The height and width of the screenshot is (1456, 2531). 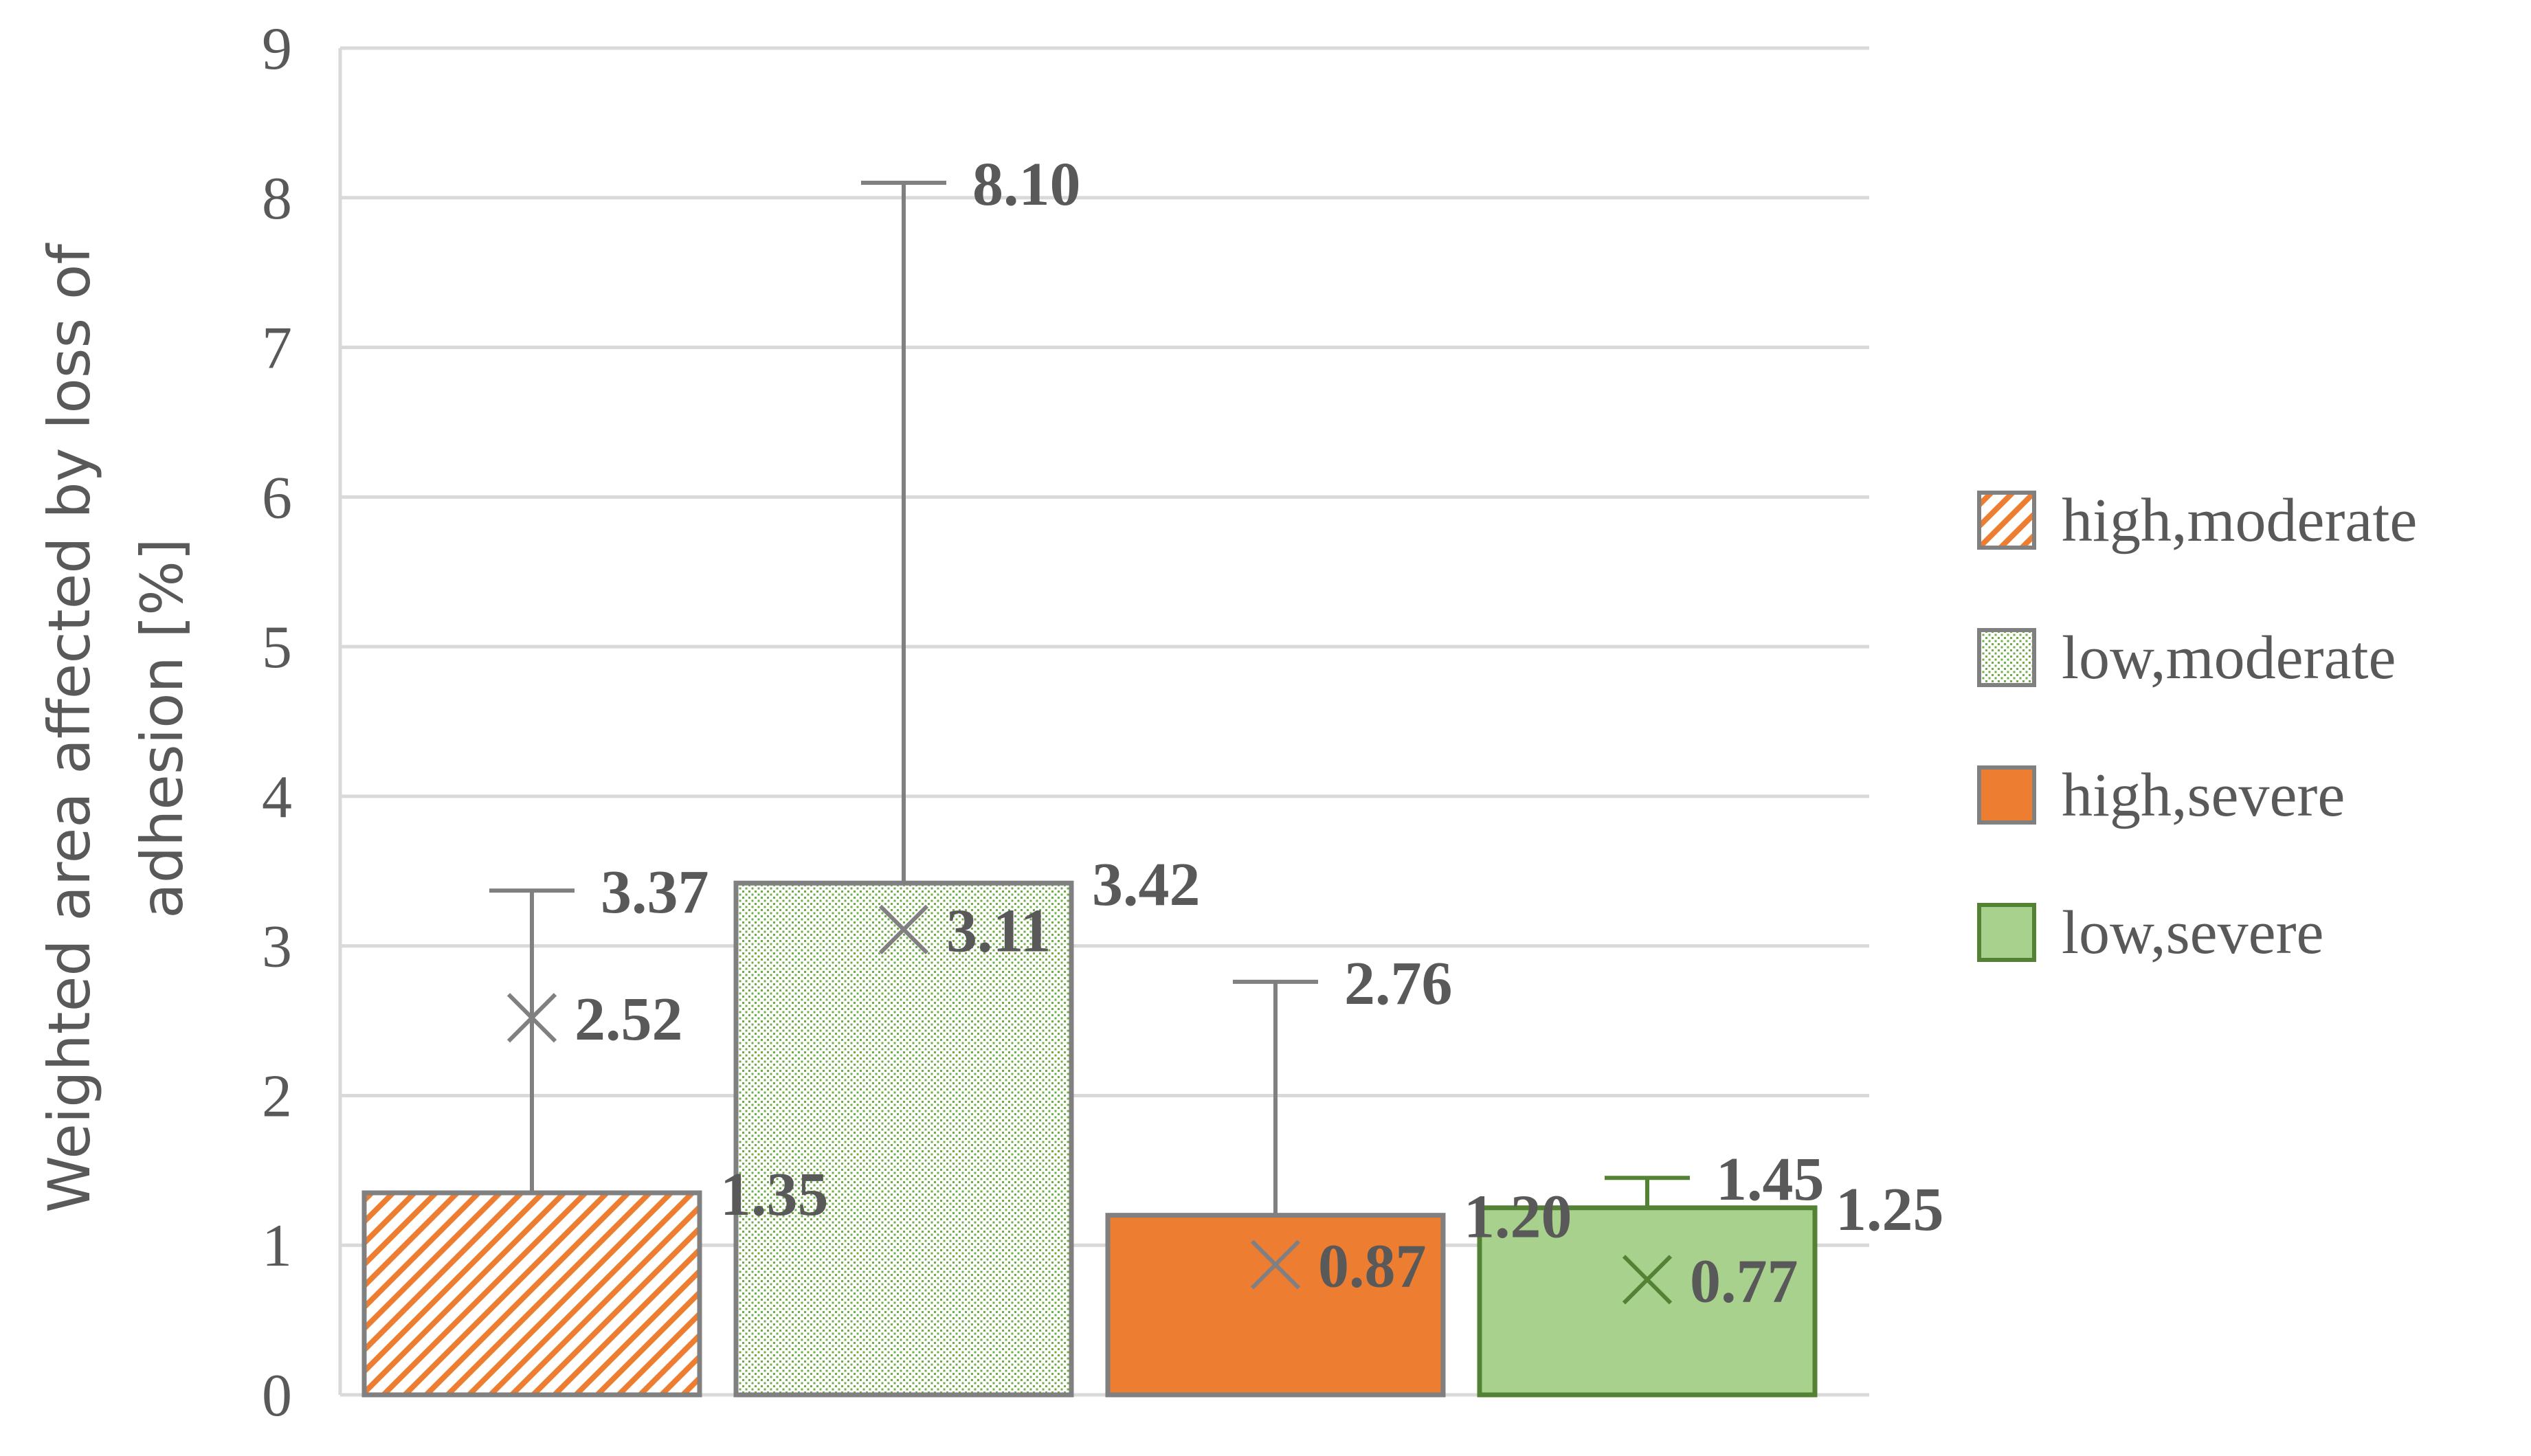 I want to click on whisker-label: 3.37, so click(x=655, y=892).